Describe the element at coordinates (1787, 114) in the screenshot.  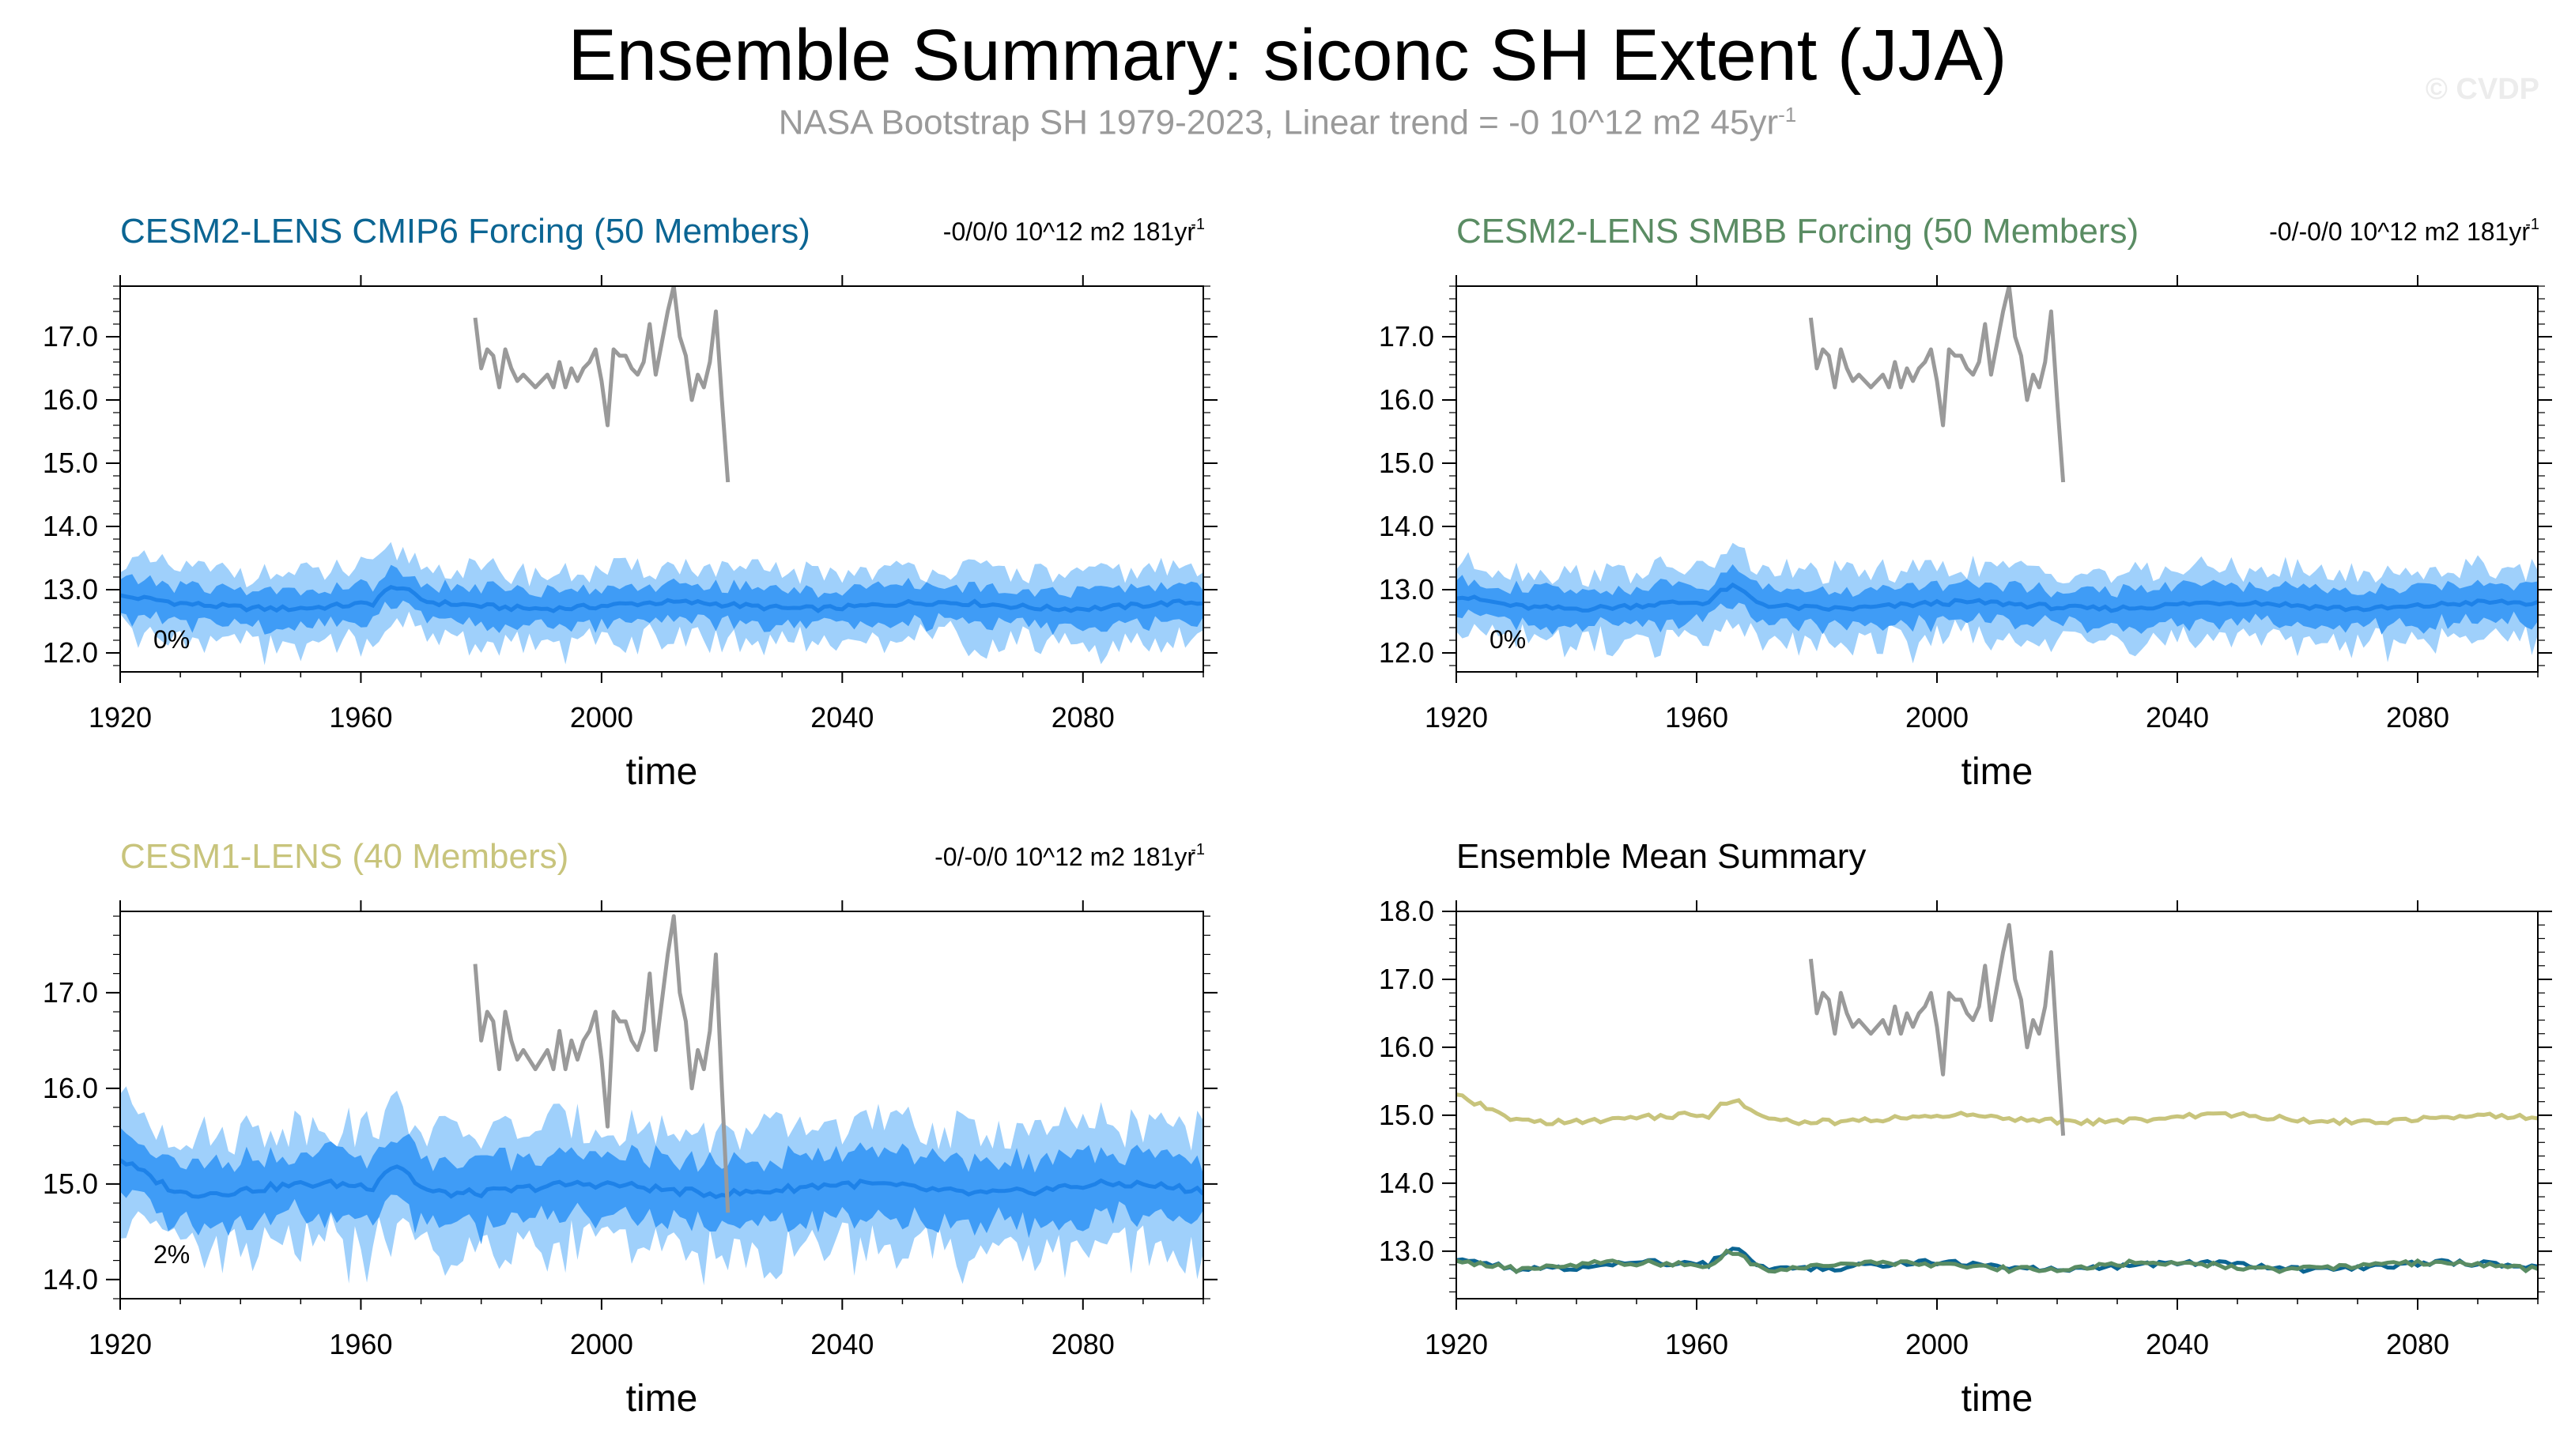
I see `subtitle-exponent: -1` at that location.